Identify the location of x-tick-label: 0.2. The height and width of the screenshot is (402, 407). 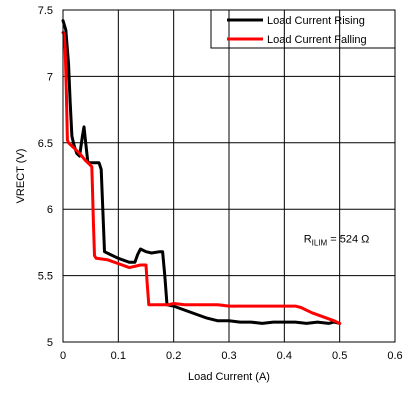
(173, 356).